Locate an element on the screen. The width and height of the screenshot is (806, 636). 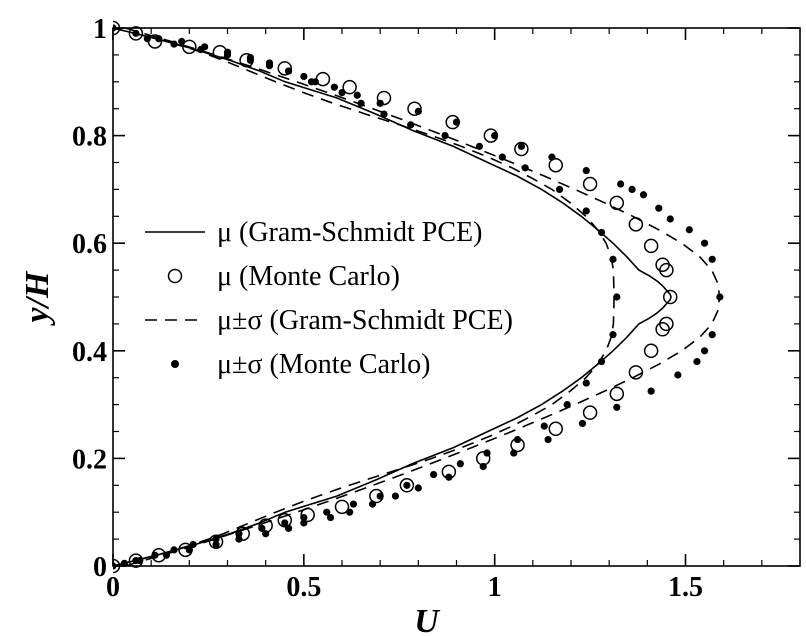
legend-swatch-dot is located at coordinates (175, 364).